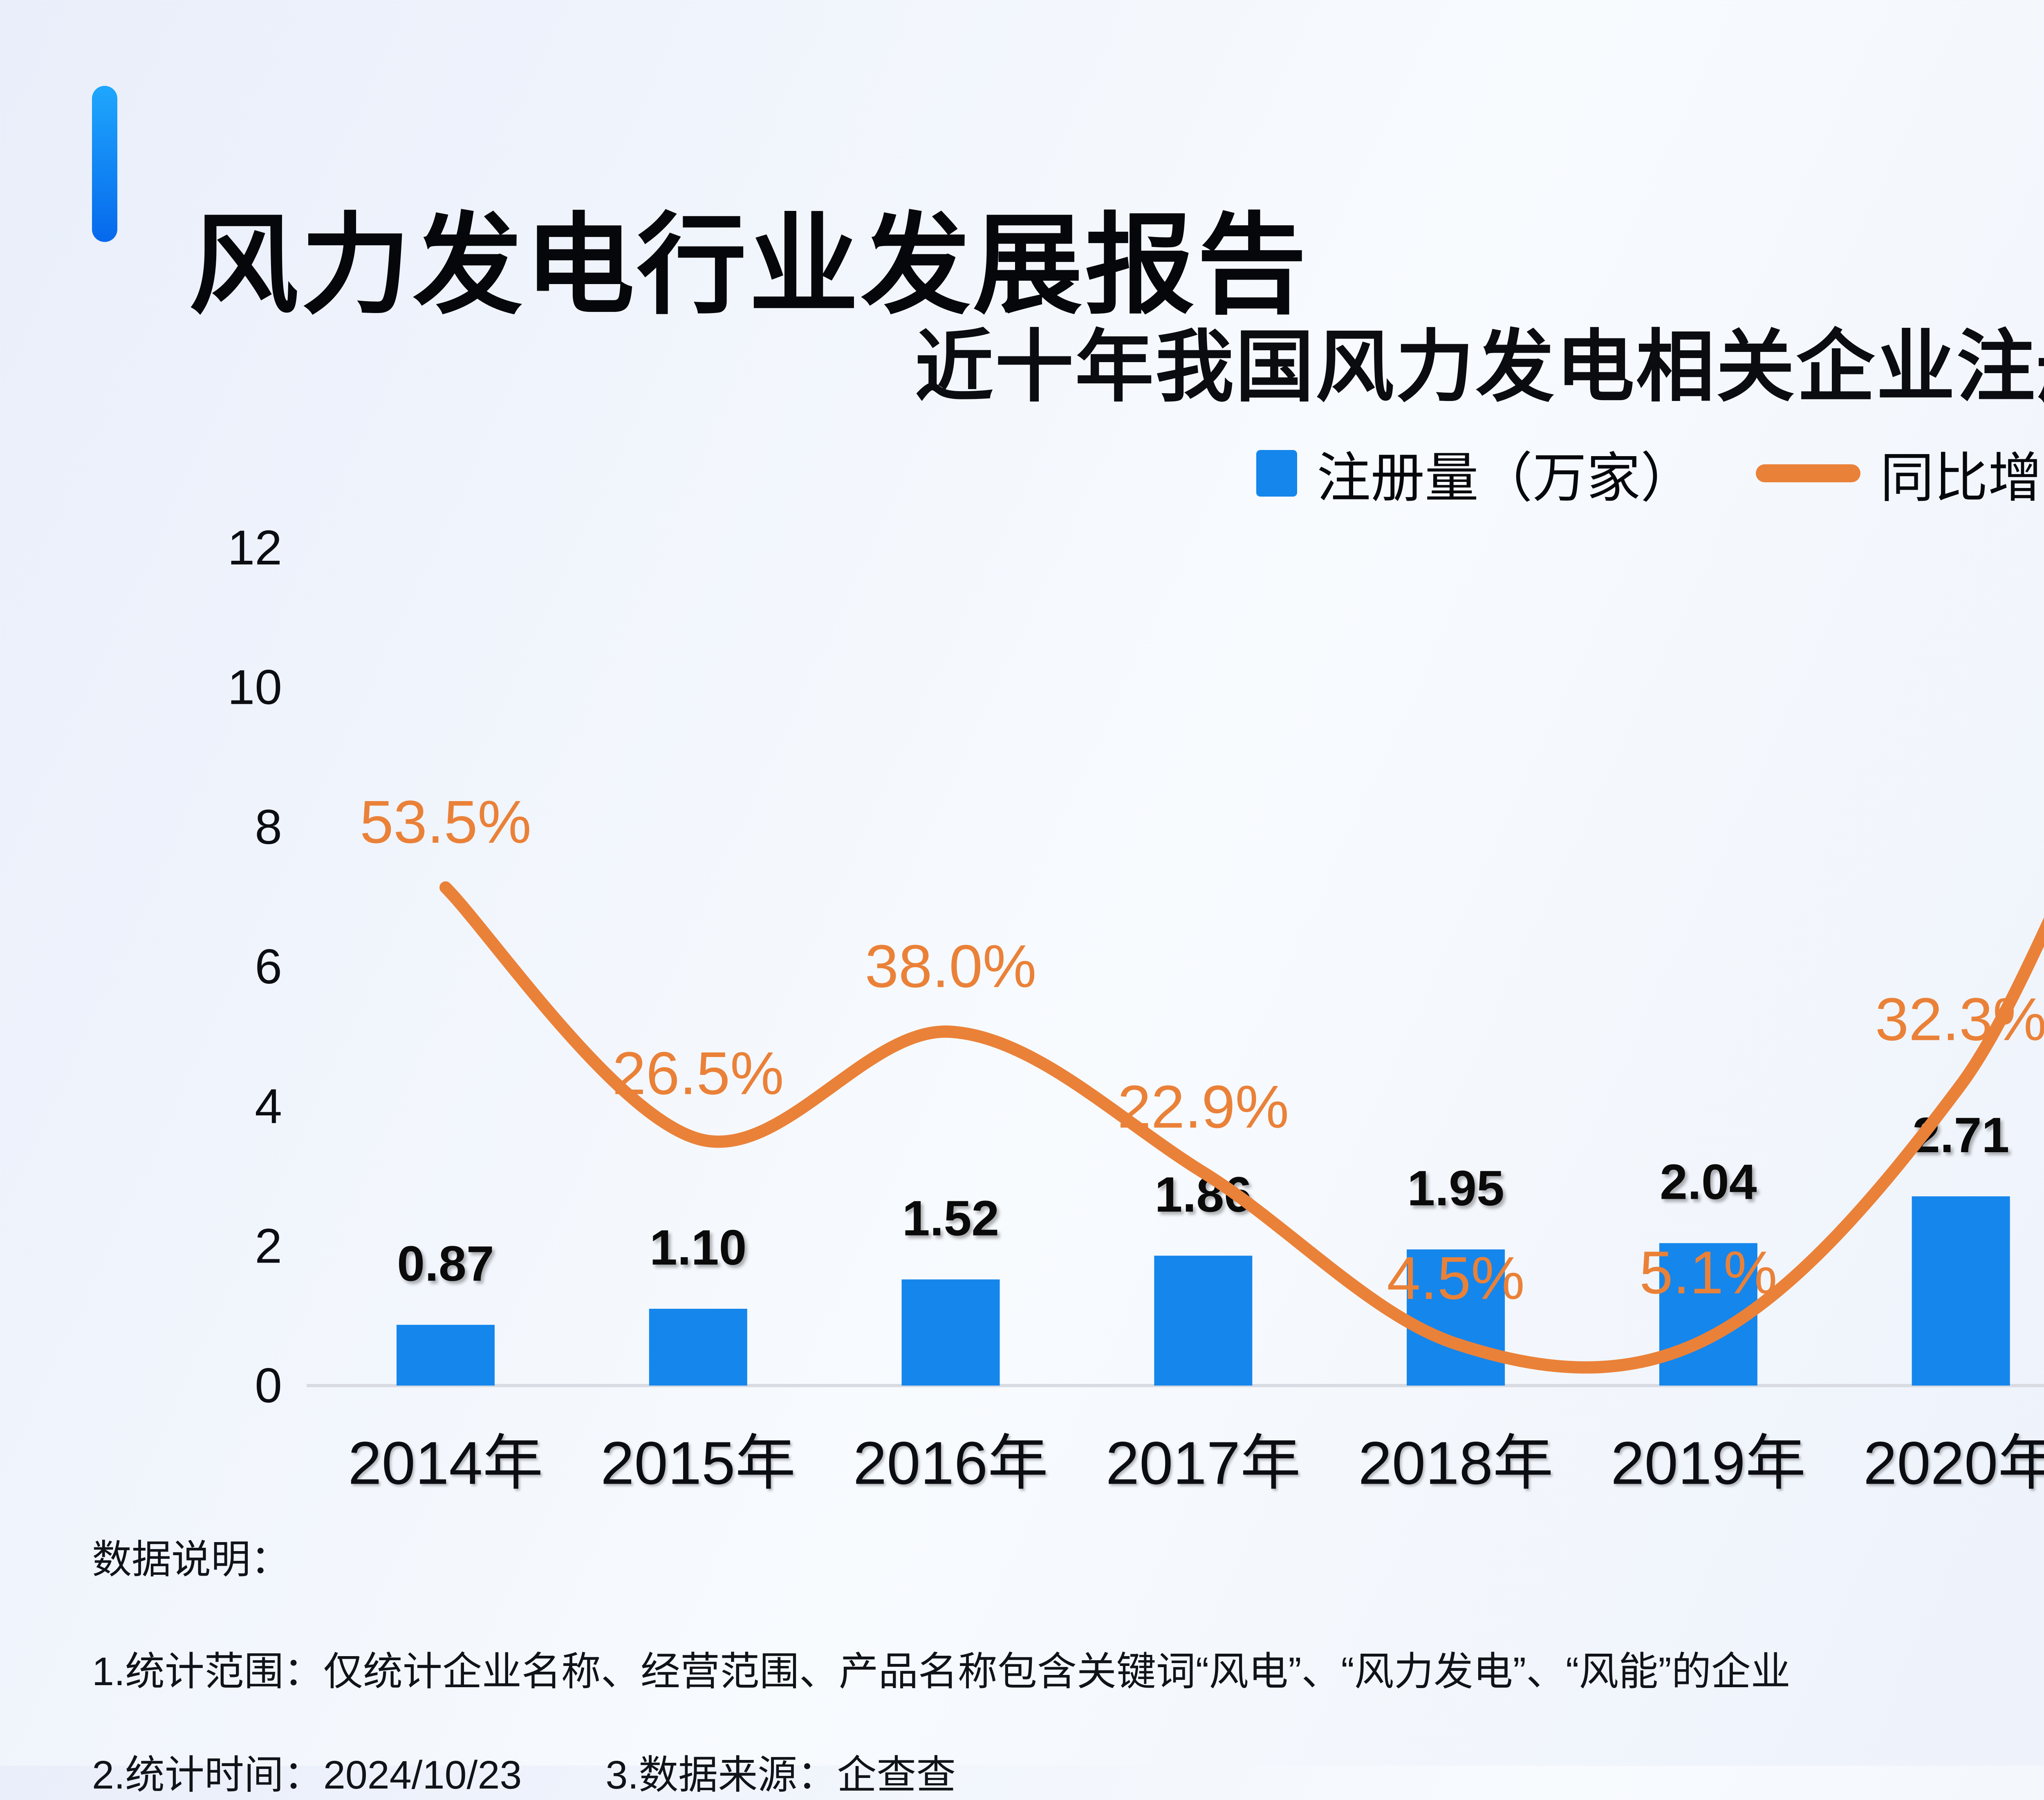 The height and width of the screenshot is (1800, 2044). Describe the element at coordinates (268, 1106) in the screenshot. I see `left-axis-tick: 4` at that location.